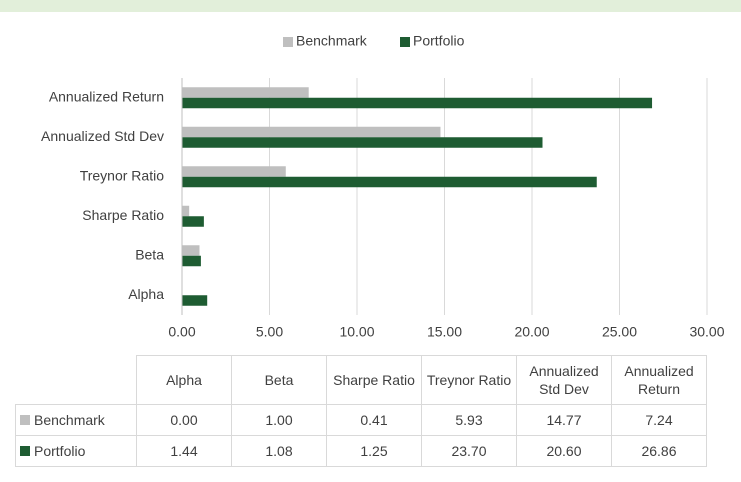  I want to click on table-header: Annualized Return, so click(659, 380).